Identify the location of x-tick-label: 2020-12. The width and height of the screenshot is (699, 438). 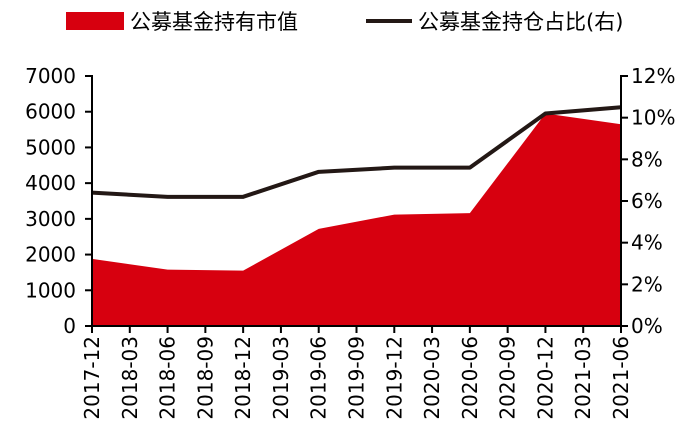
(545, 378).